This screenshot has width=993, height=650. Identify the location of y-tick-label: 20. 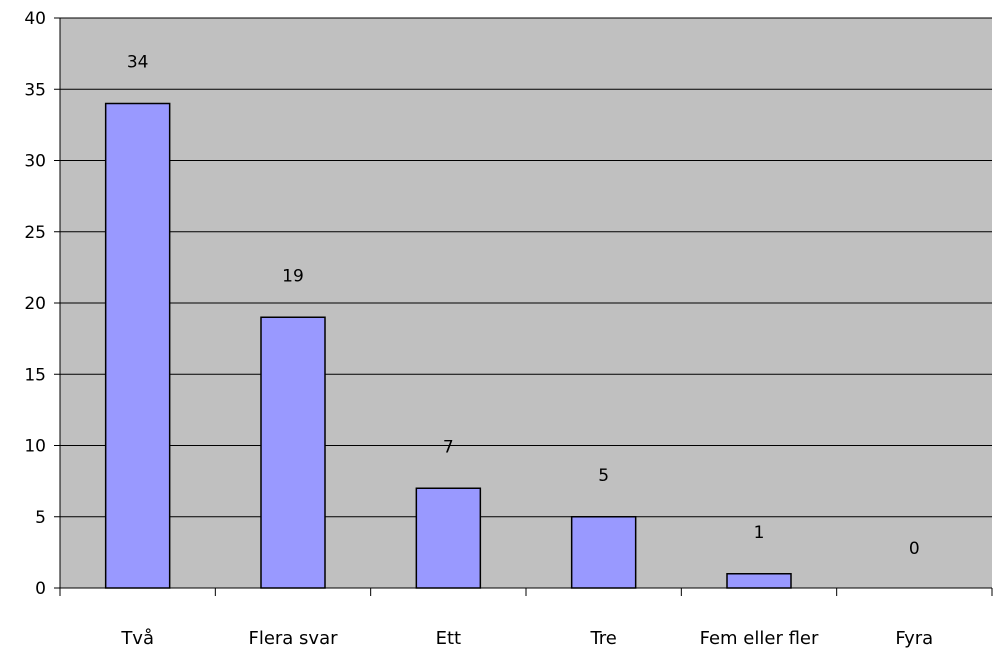
(35, 304).